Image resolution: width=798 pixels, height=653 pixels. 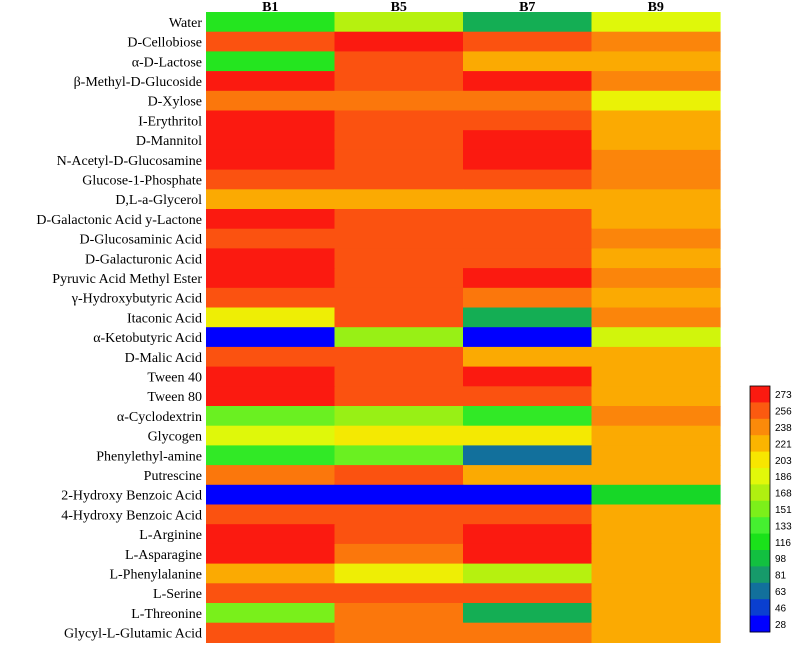 What do you see at coordinates (155, 574) in the screenshot?
I see `row-label: L-Phenylalanine` at bounding box center [155, 574].